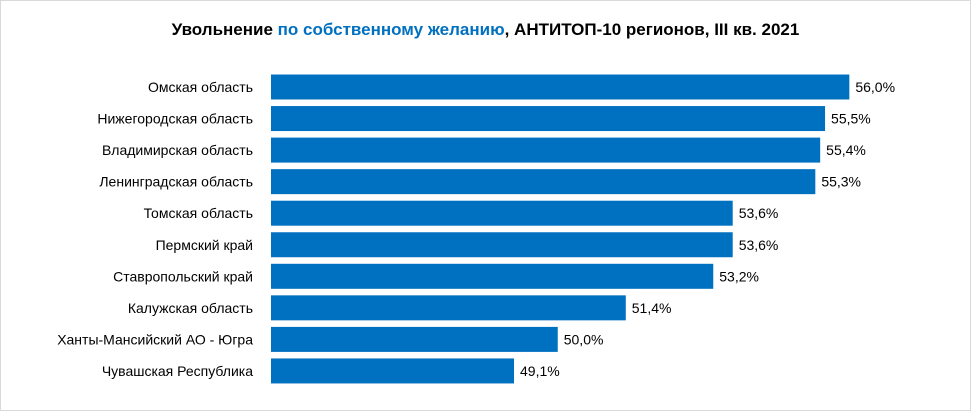 The height and width of the screenshot is (411, 971). I want to click on category-label: Ханты-Мансийский АО - Югра, so click(155, 339).